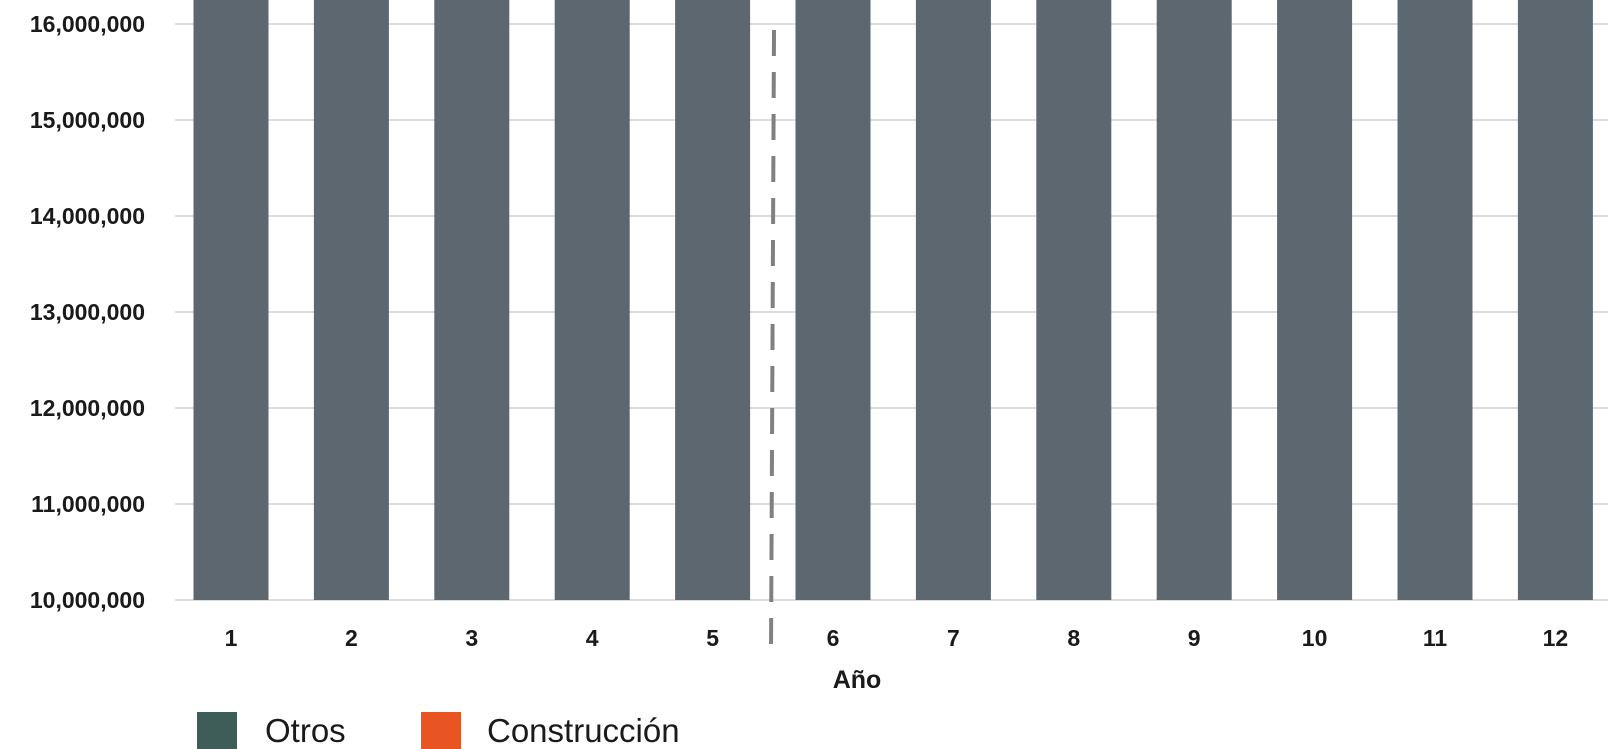 Image resolution: width=1608 pixels, height=749 pixels. Describe the element at coordinates (87, 120) in the screenshot. I see `y-tick-label: 15,000,000` at that location.